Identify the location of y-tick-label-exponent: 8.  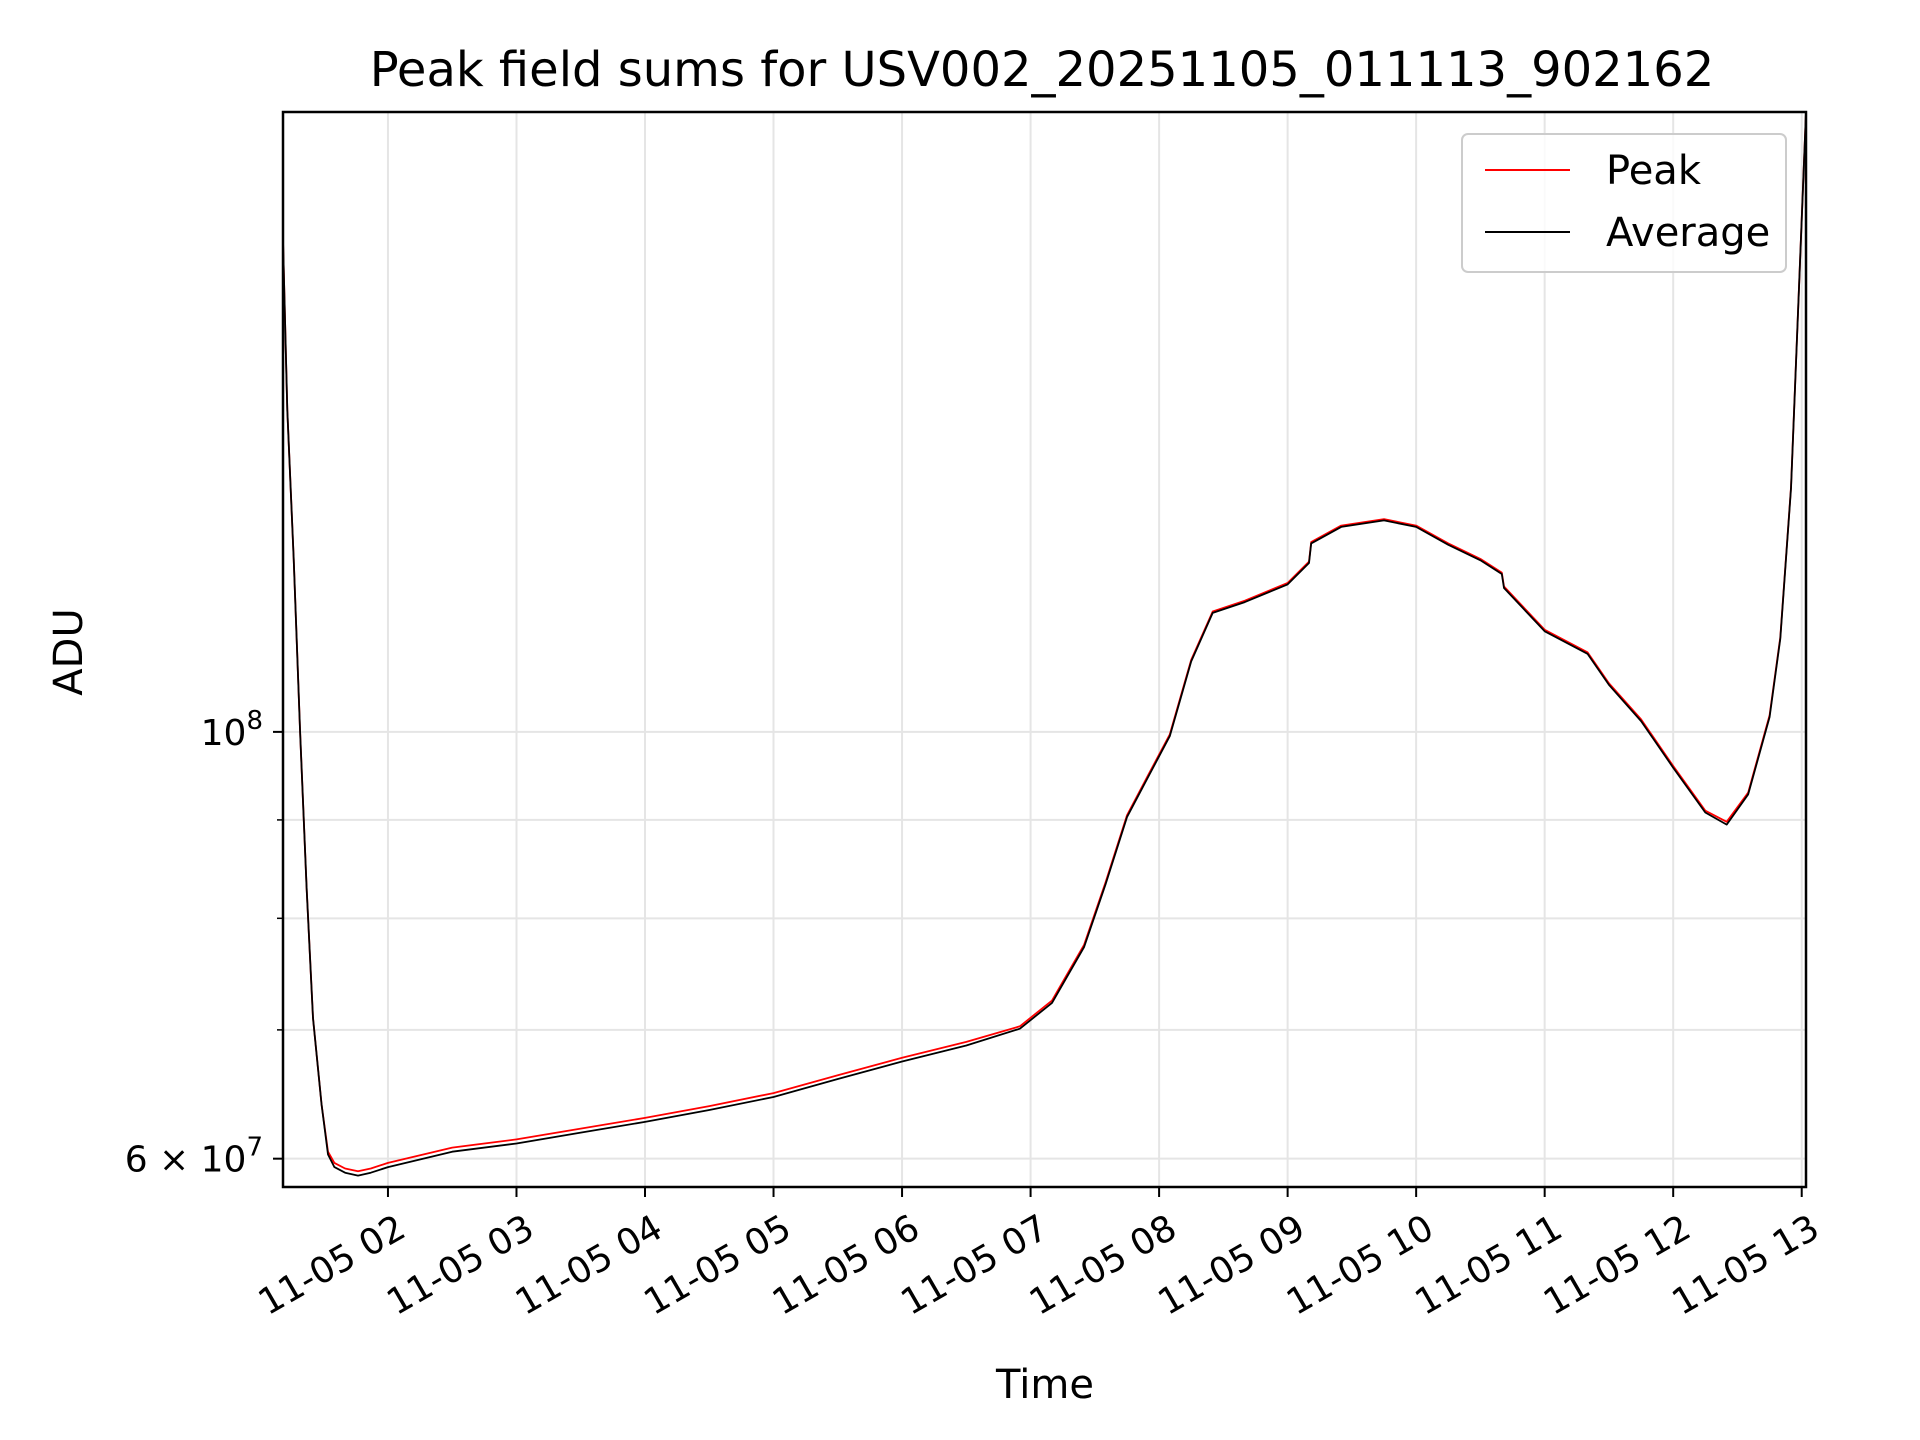
(254, 721).